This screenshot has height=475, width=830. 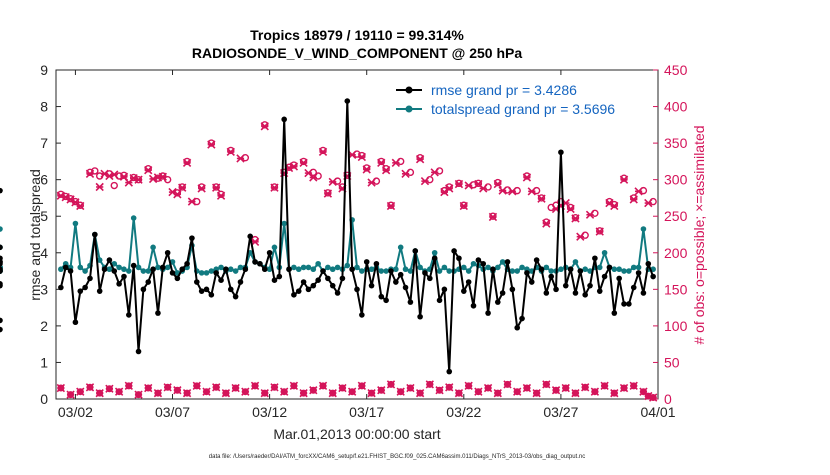 I want to click on y-right-tick-label: 300, so click(x=676, y=180).